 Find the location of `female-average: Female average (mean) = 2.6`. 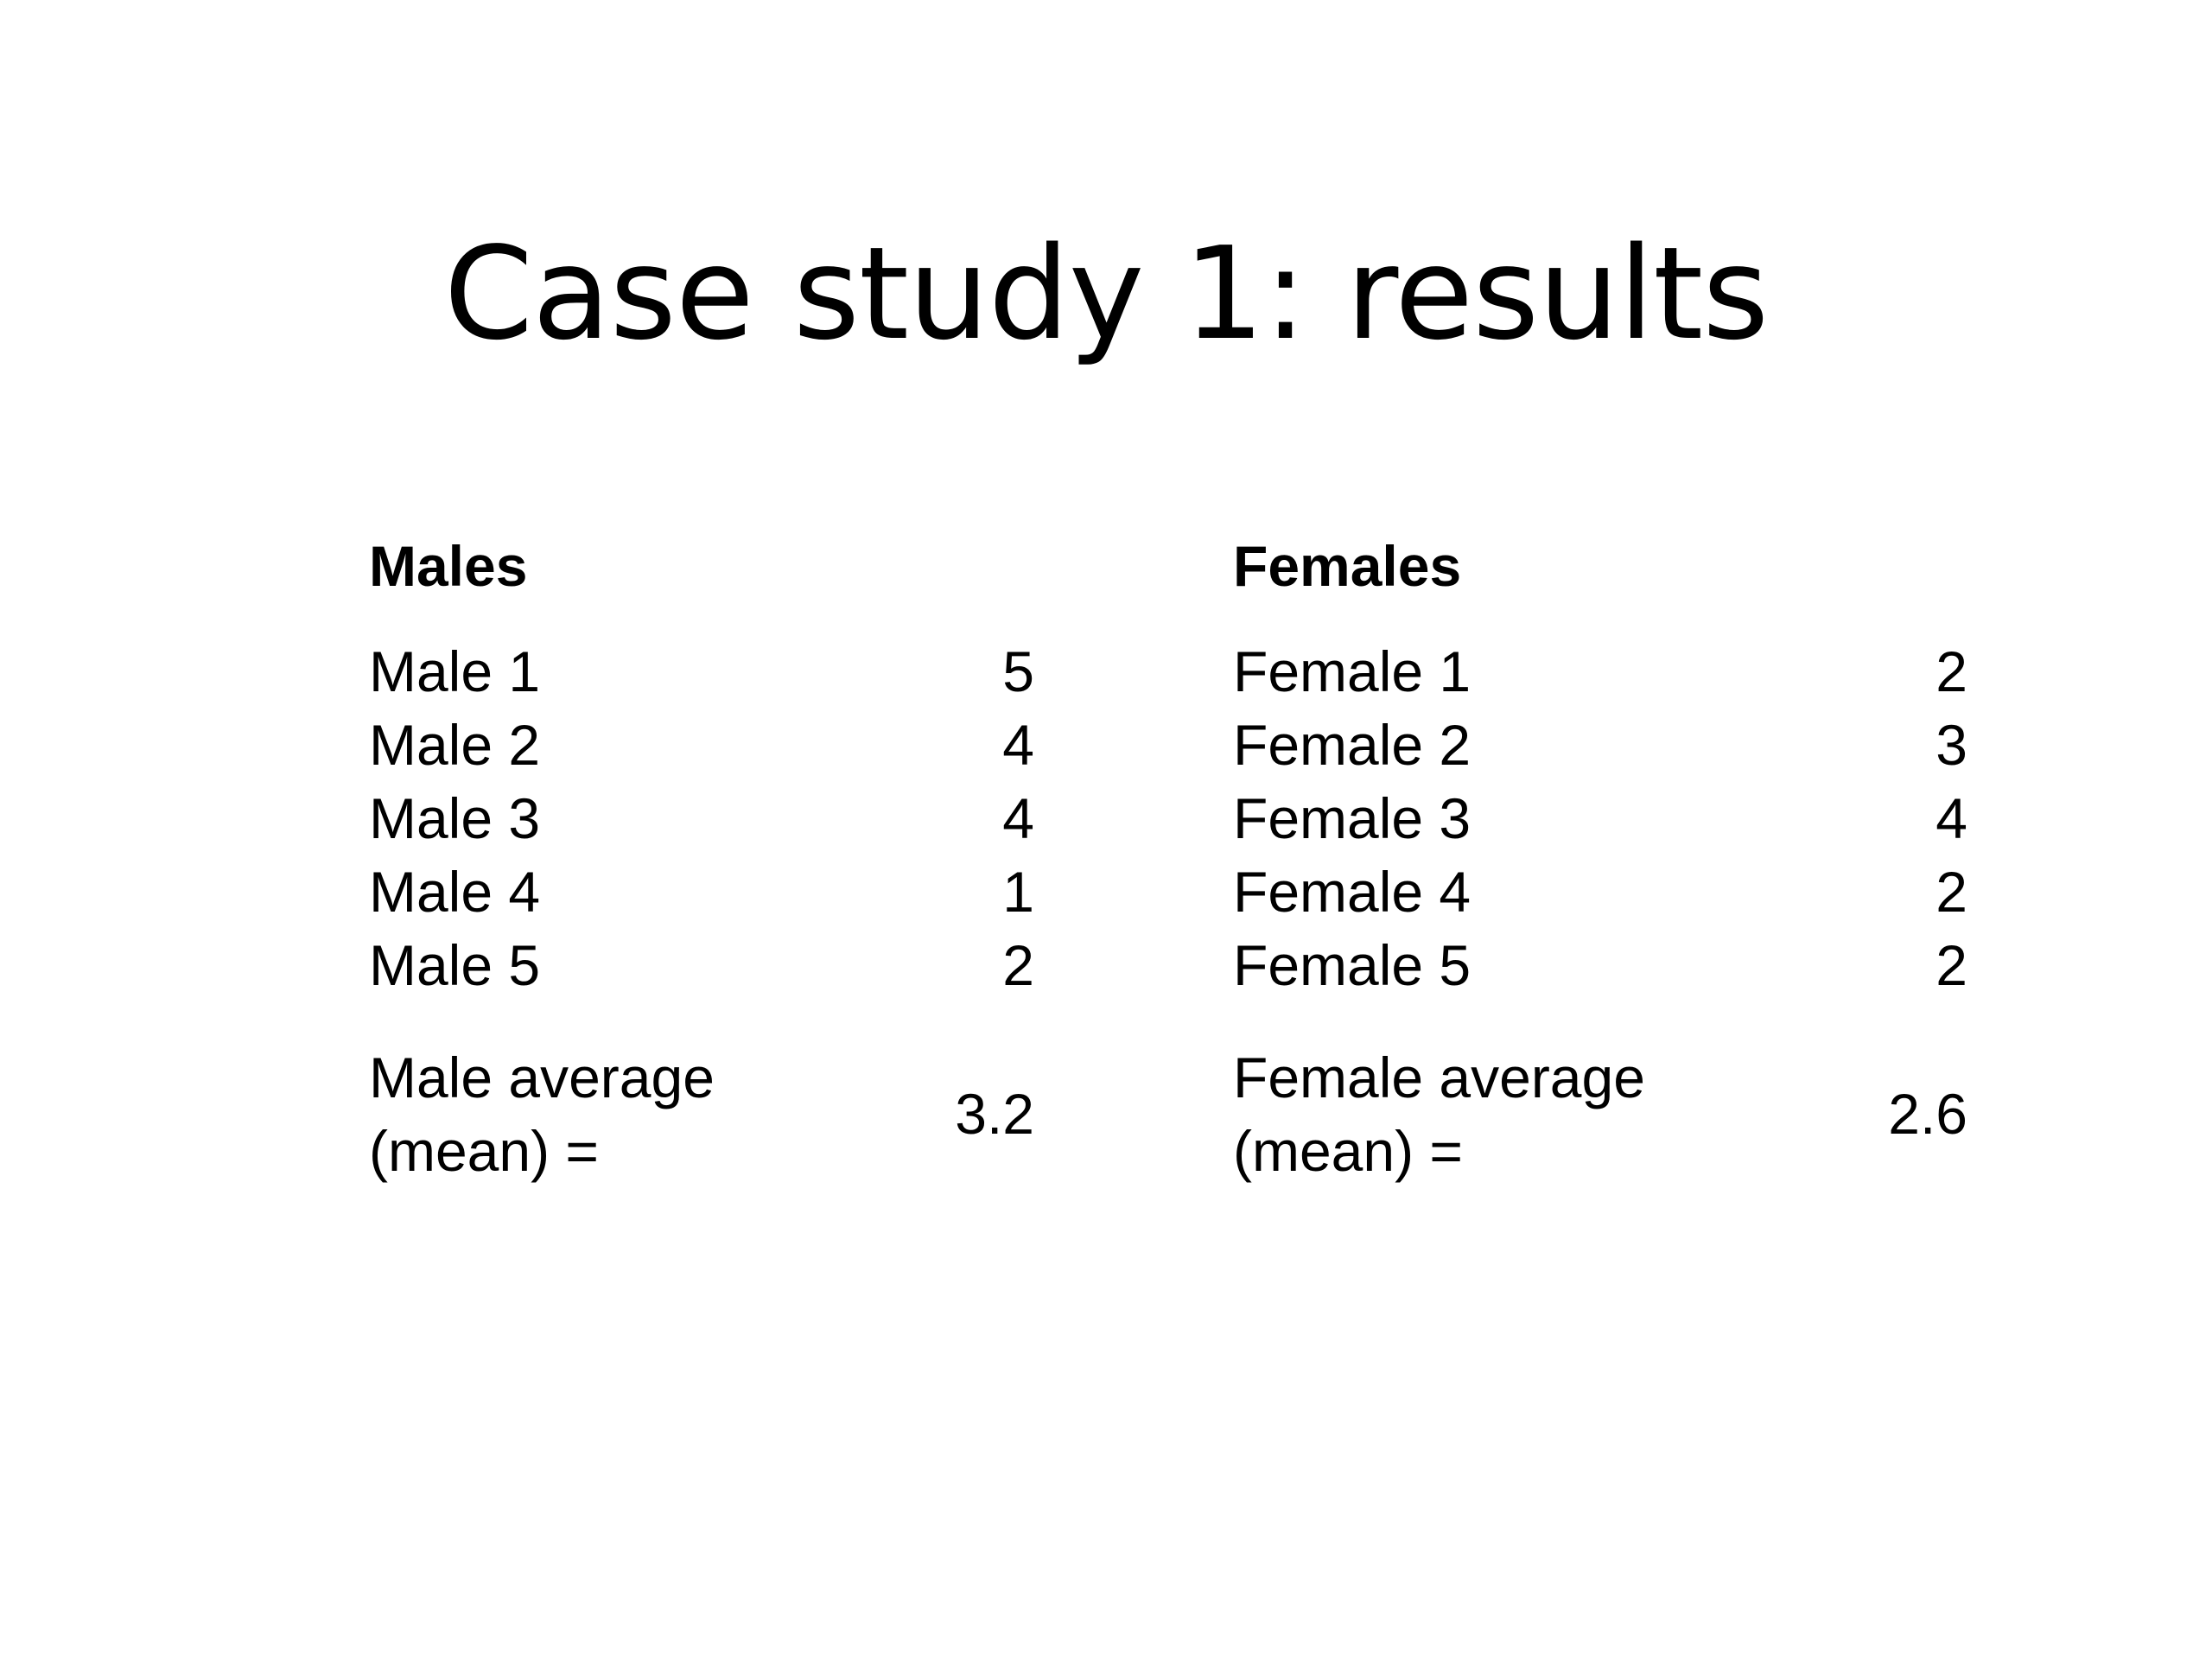

female-average: Female average (mean) = 2.6 is located at coordinates (1600, 1114).